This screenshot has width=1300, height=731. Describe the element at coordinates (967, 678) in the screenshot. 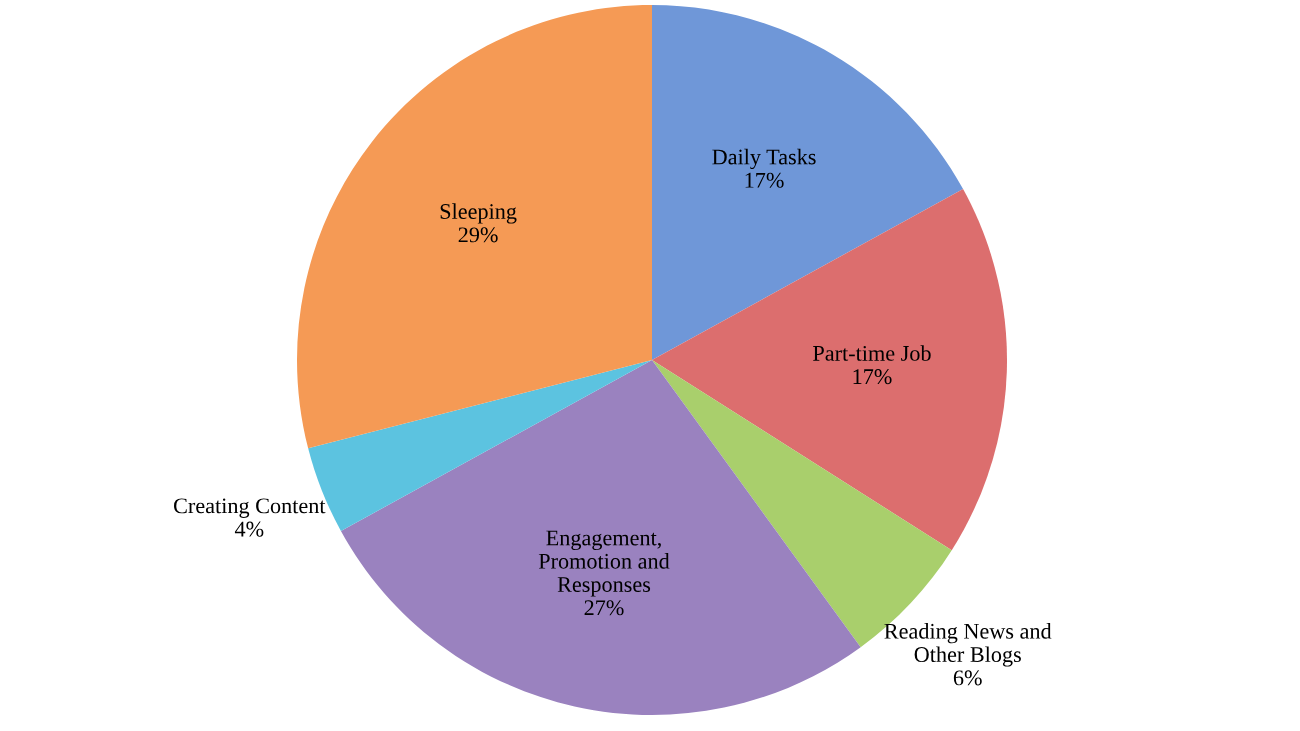

I see `data-label: 6%` at that location.